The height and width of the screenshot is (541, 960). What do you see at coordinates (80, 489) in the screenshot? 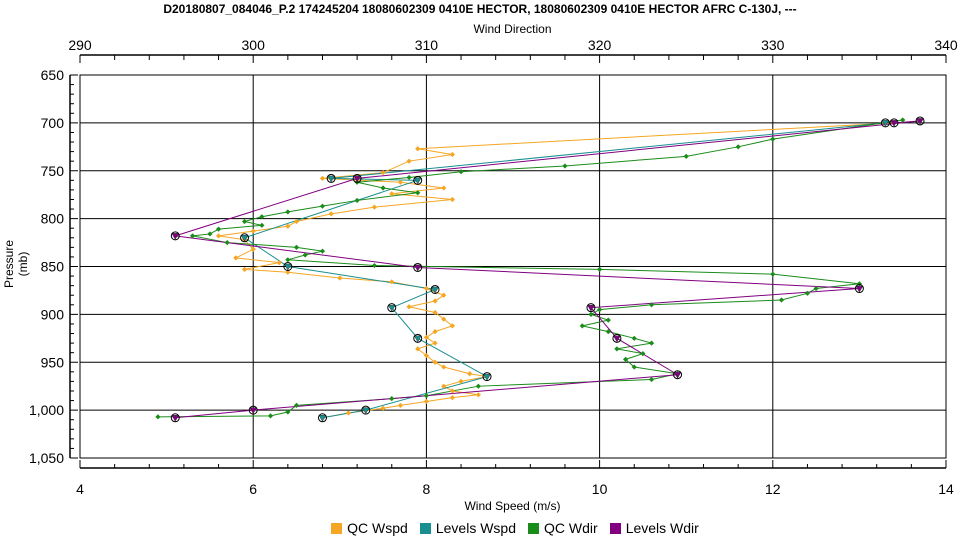
I see `bottom-axis-tick-label: 4` at bounding box center [80, 489].